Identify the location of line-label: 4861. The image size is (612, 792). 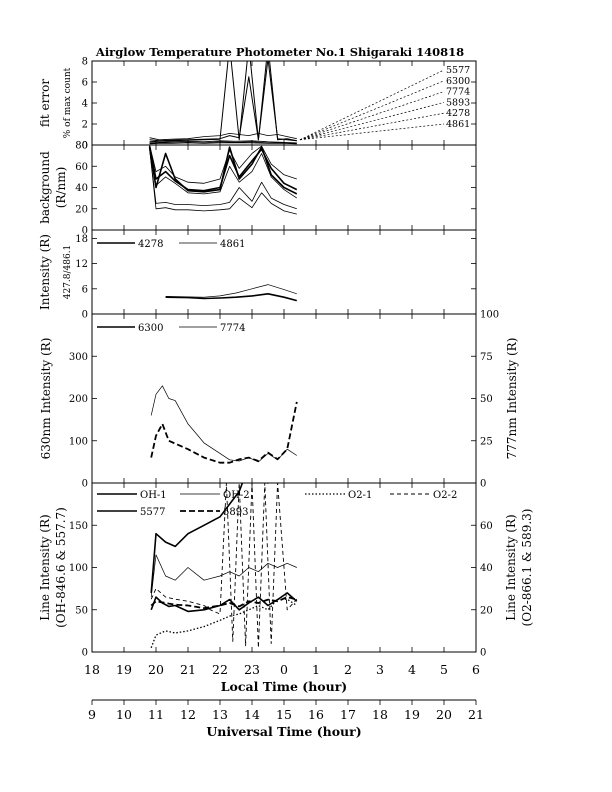
(458, 124).